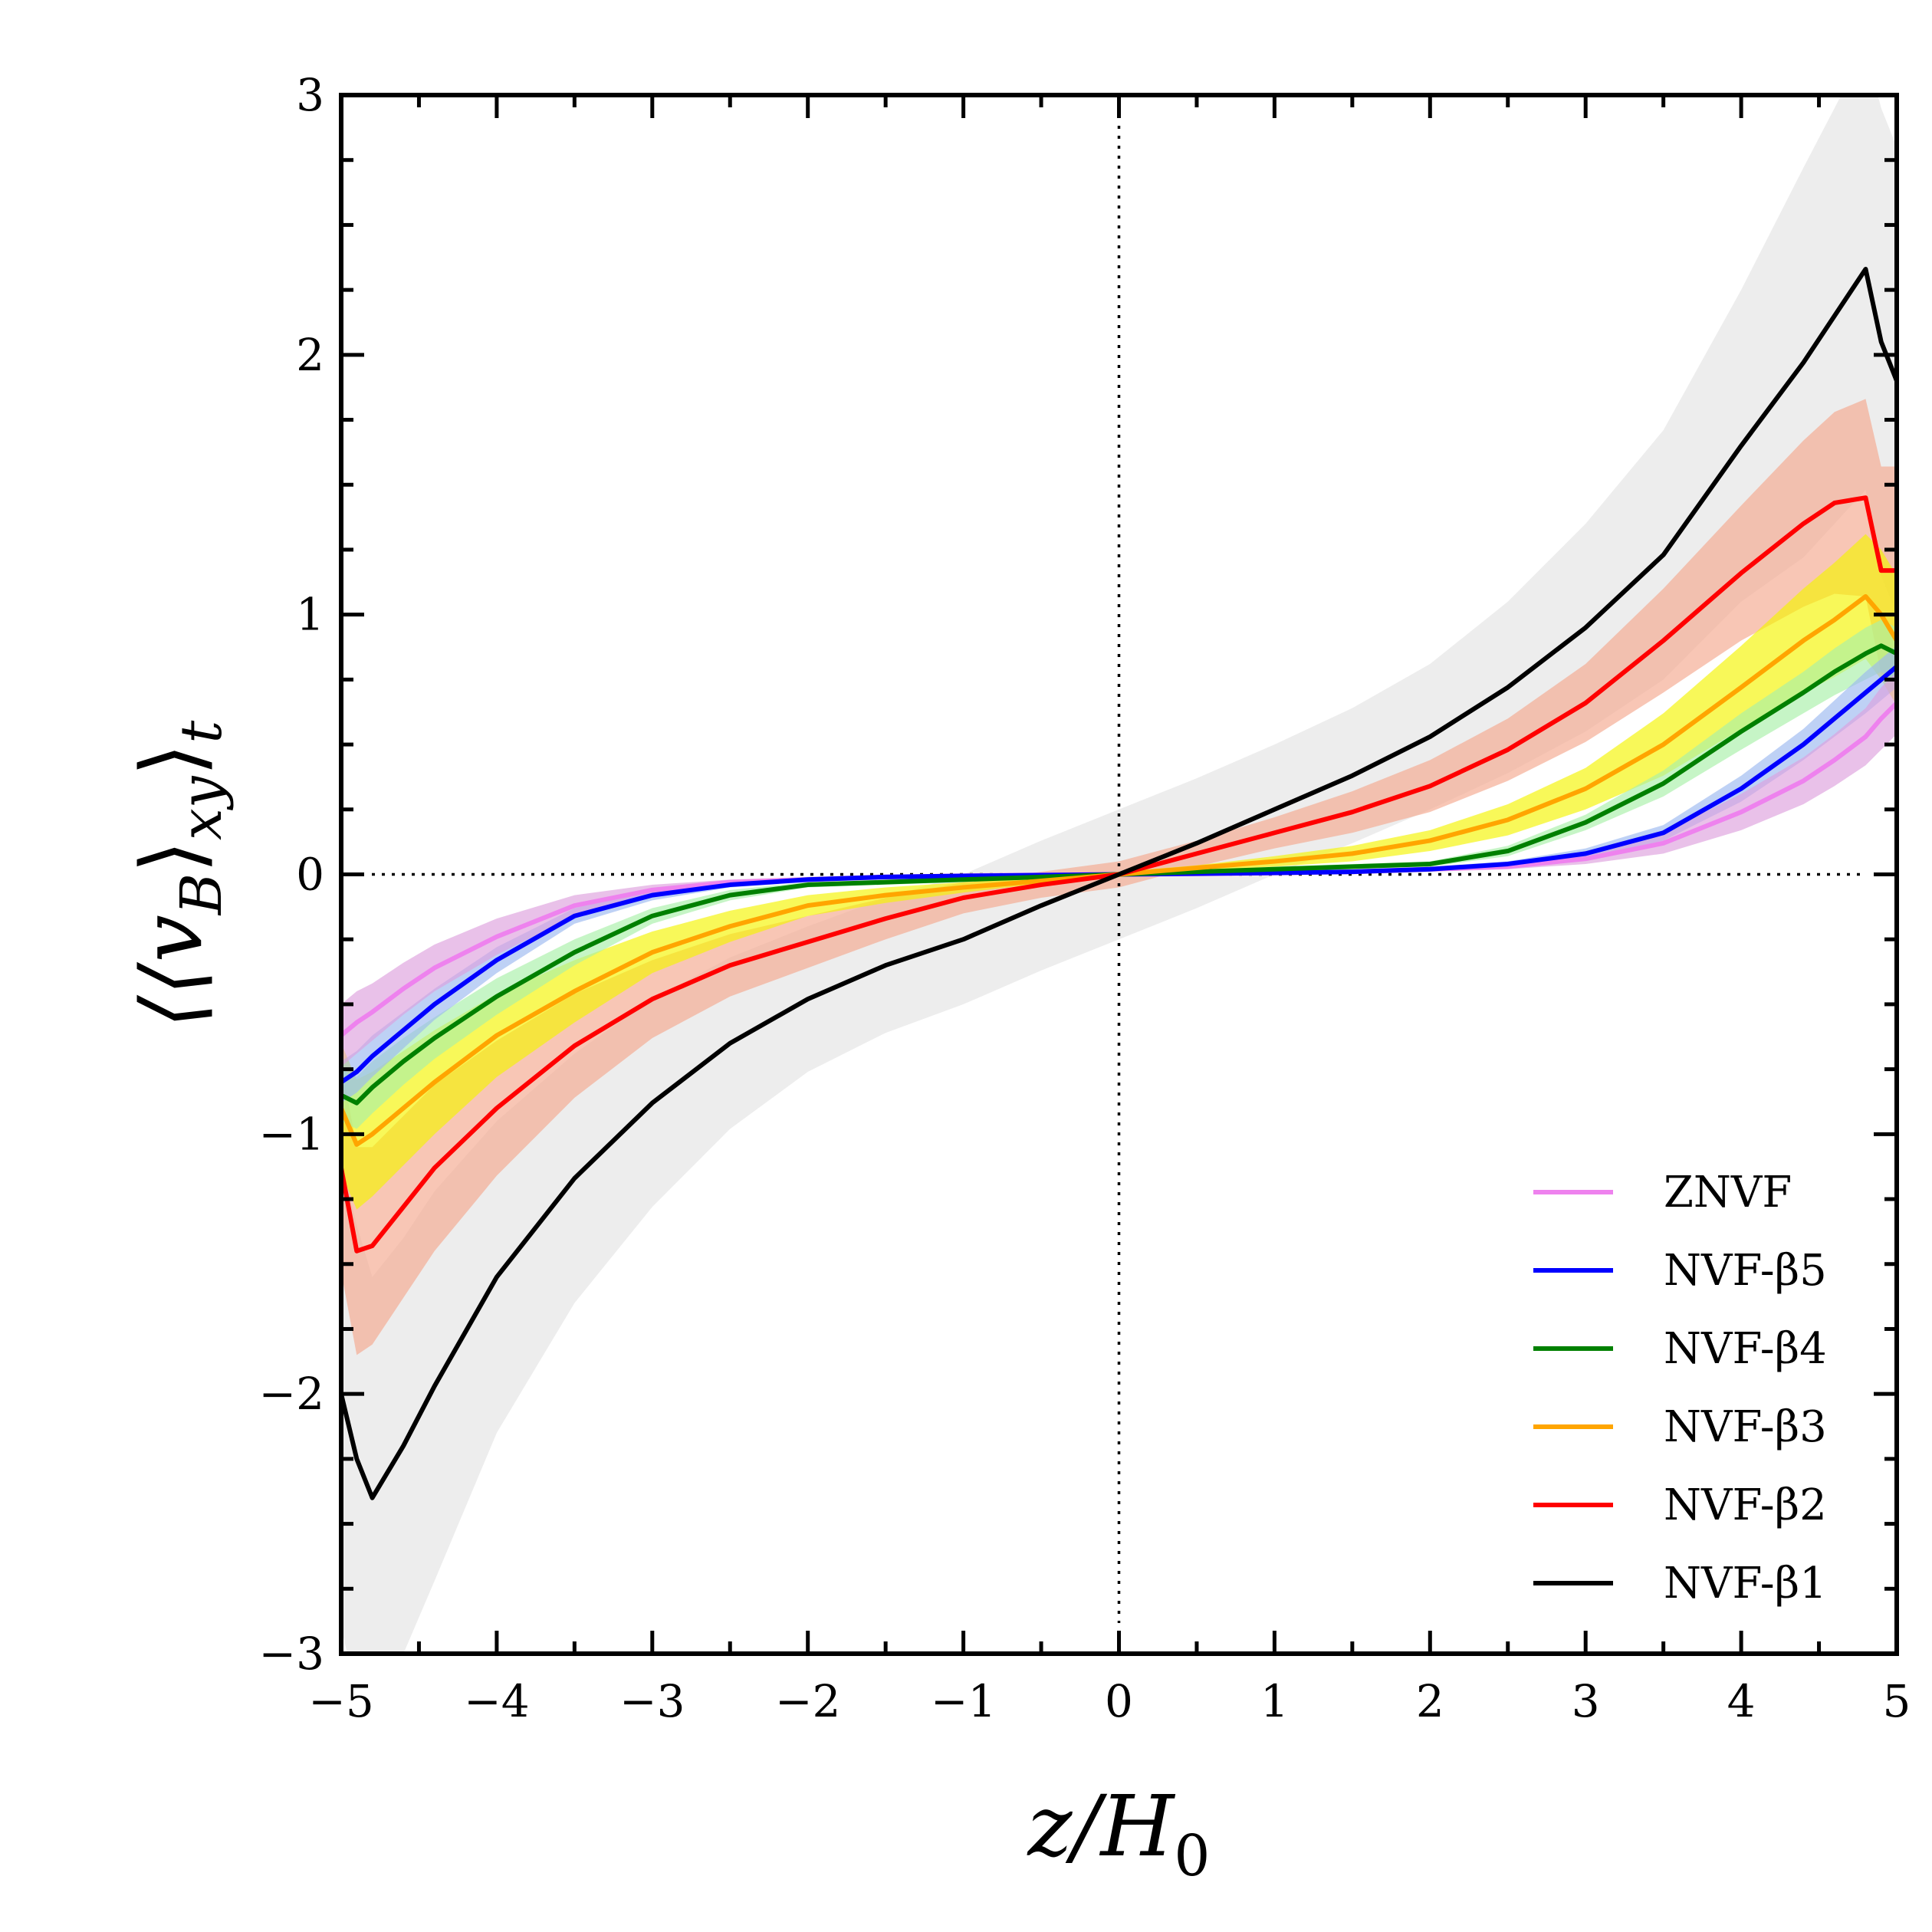 The image size is (1932, 1932). Describe the element at coordinates (292, 1394) in the screenshot. I see `y-tick-label: −2` at that location.